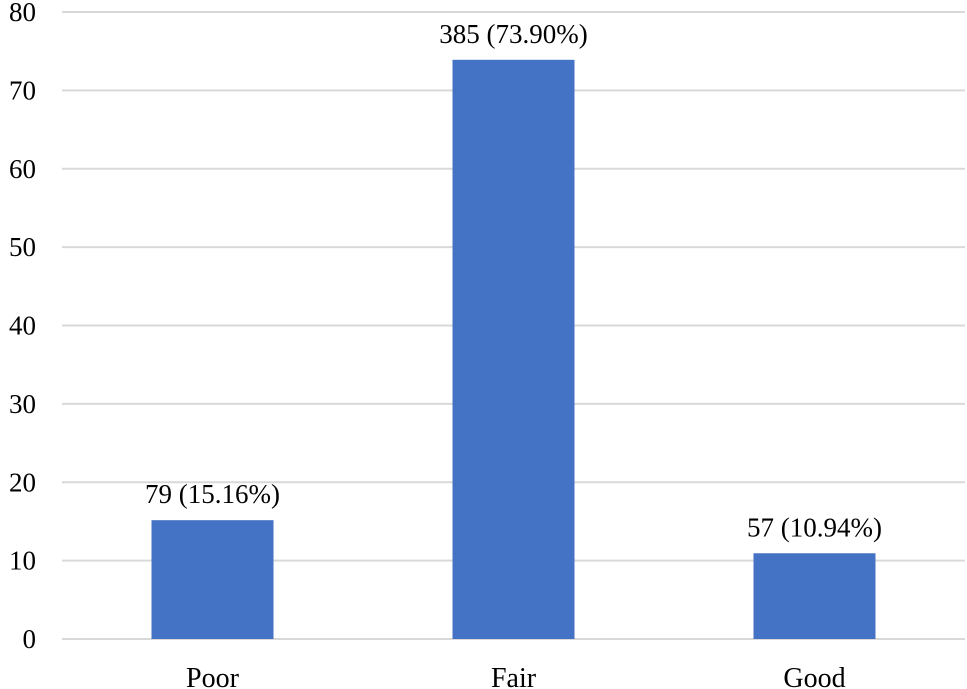 This screenshot has height=689, width=967. What do you see at coordinates (22, 13) in the screenshot?
I see `y-tick-label-80: 80` at bounding box center [22, 13].